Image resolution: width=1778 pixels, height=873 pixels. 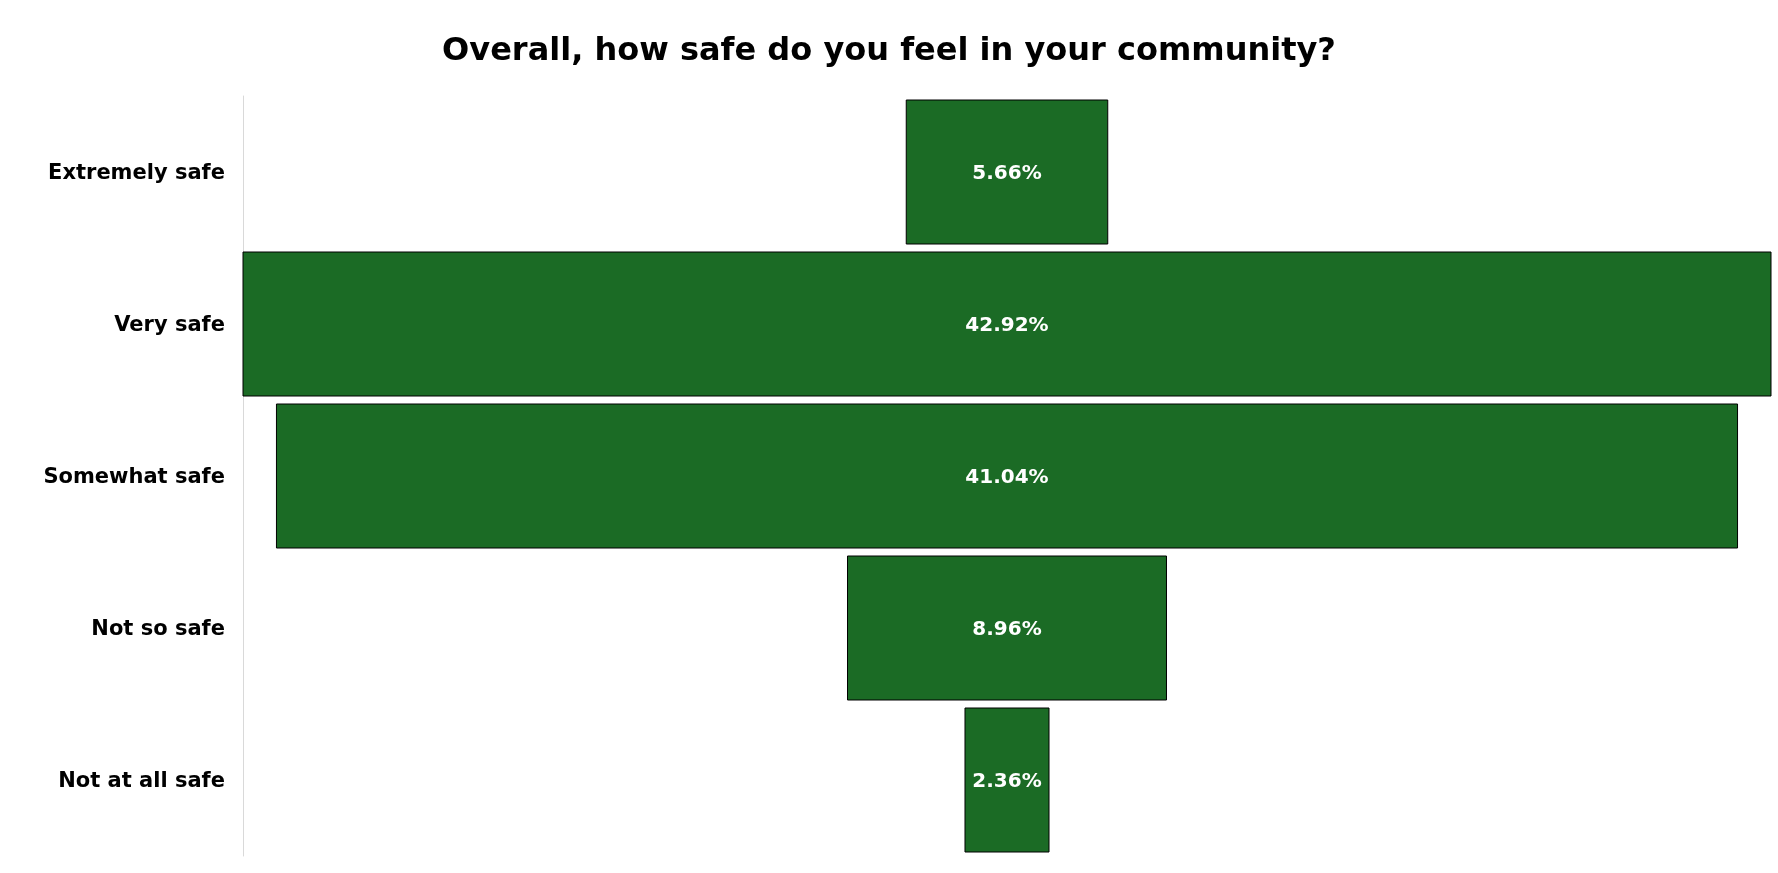 What do you see at coordinates (1007, 780) in the screenshot?
I see `data-label: 2.36%` at bounding box center [1007, 780].